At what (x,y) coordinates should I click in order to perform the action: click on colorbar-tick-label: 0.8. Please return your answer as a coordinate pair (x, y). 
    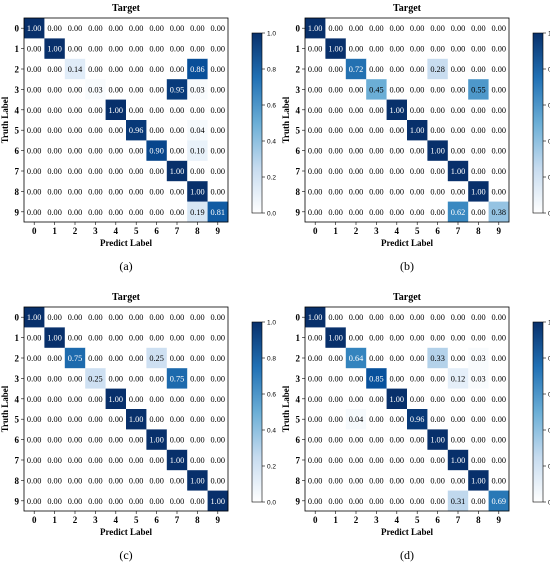
    Looking at the image, I should click on (549, 359).